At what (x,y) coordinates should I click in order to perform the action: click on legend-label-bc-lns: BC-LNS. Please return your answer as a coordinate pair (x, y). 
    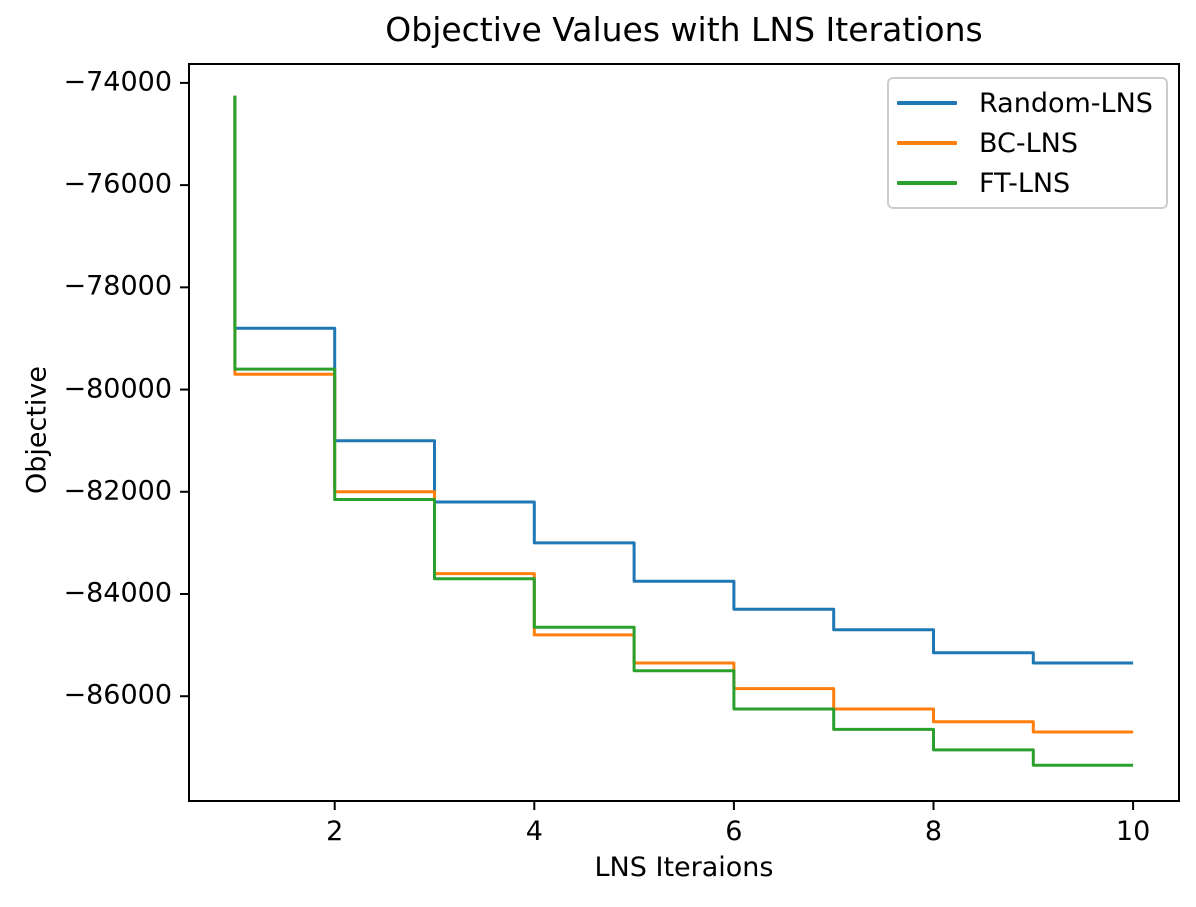
    Looking at the image, I should click on (1029, 143).